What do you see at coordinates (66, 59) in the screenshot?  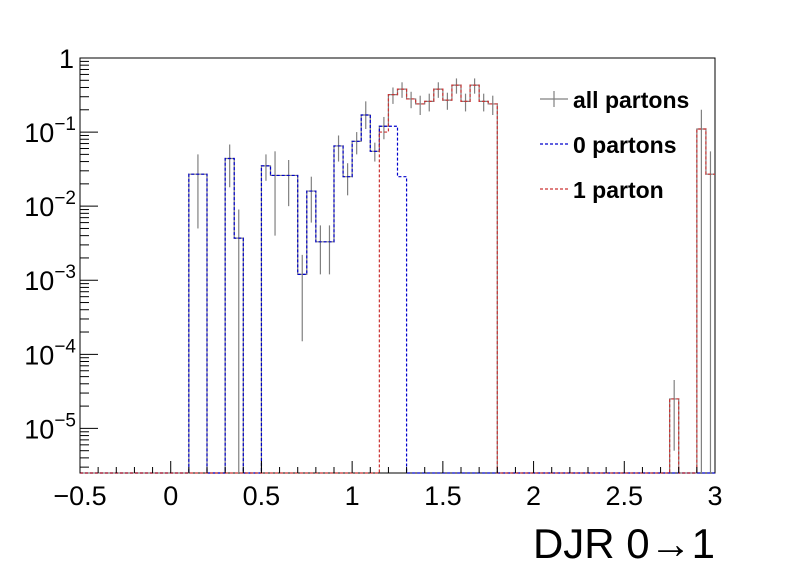 I see `y-tick-label: 1` at bounding box center [66, 59].